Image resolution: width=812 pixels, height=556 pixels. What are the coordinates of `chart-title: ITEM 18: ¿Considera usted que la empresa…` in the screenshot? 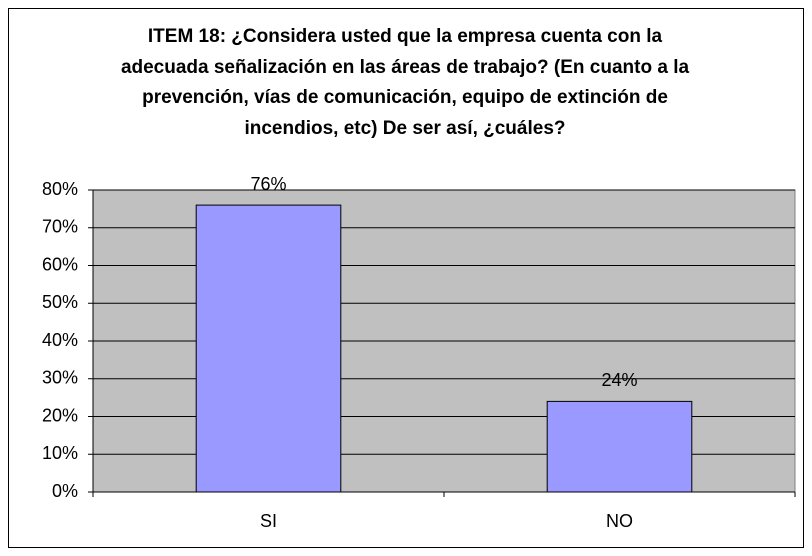 It's located at (405, 82).